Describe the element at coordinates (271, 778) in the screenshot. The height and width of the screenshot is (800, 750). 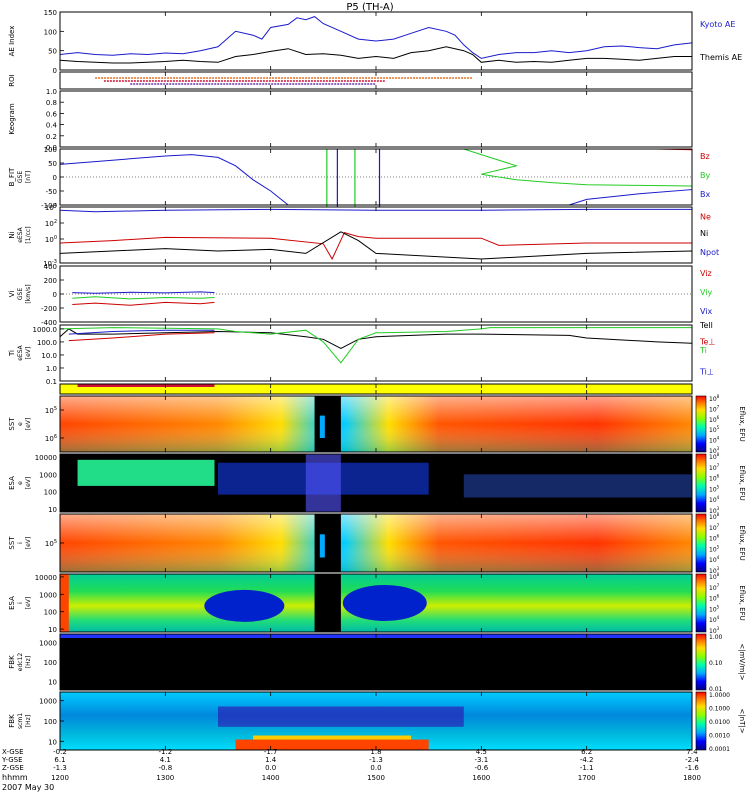
I see `x-tick-label: 1400` at that location.